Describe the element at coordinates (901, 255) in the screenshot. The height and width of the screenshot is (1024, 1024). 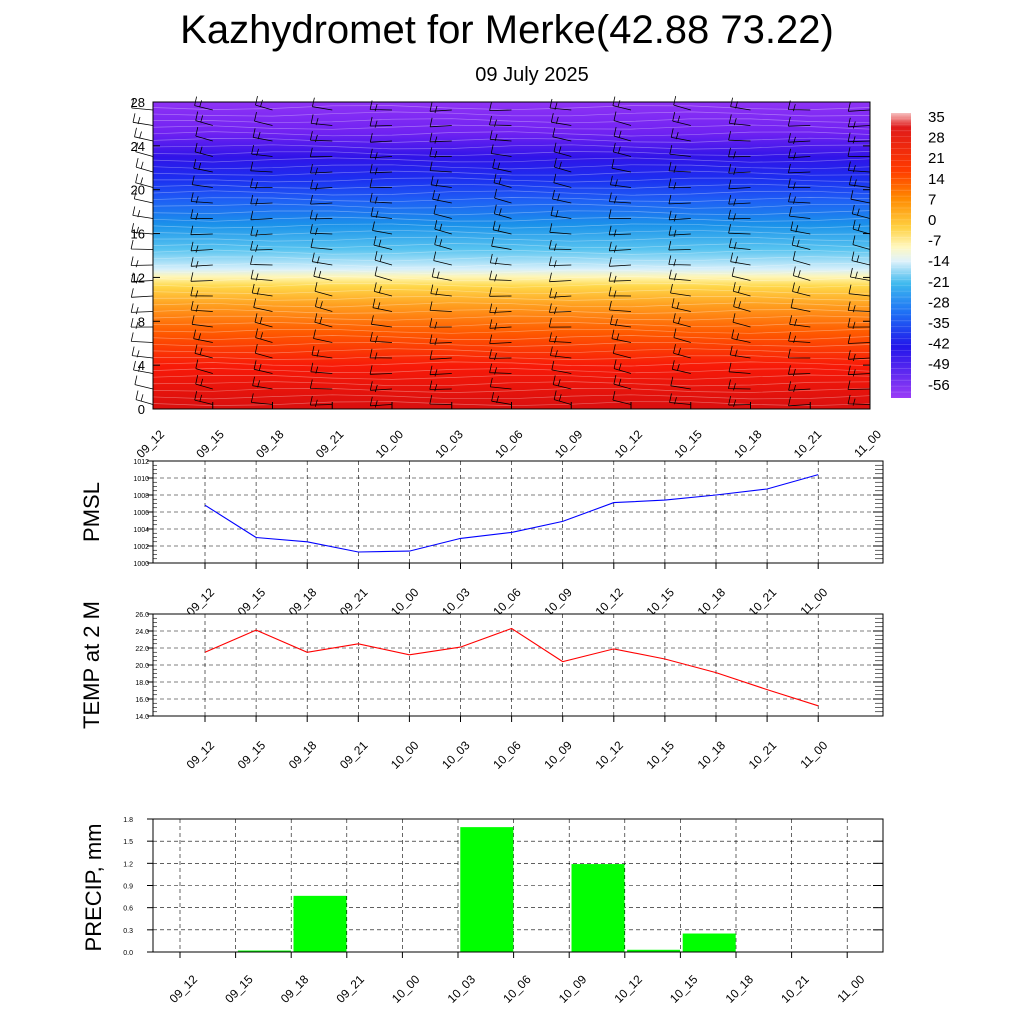
I see `colorbar-bands` at that location.